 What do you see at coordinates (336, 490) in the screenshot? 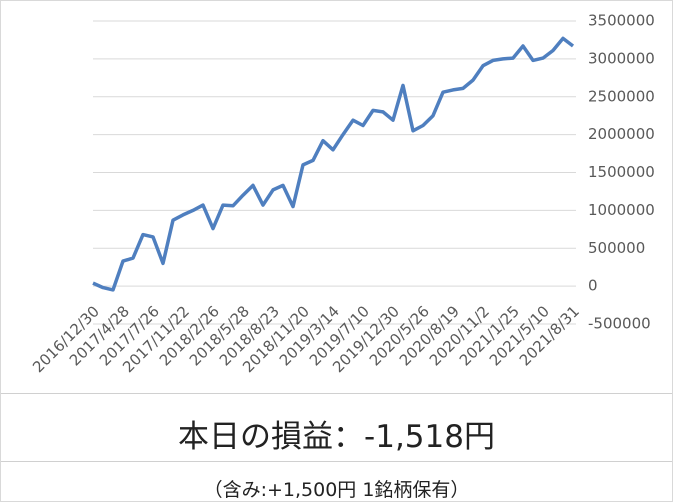
I see `detail-text: （含み:+1,500円 1銘柄保有）` at bounding box center [336, 490].